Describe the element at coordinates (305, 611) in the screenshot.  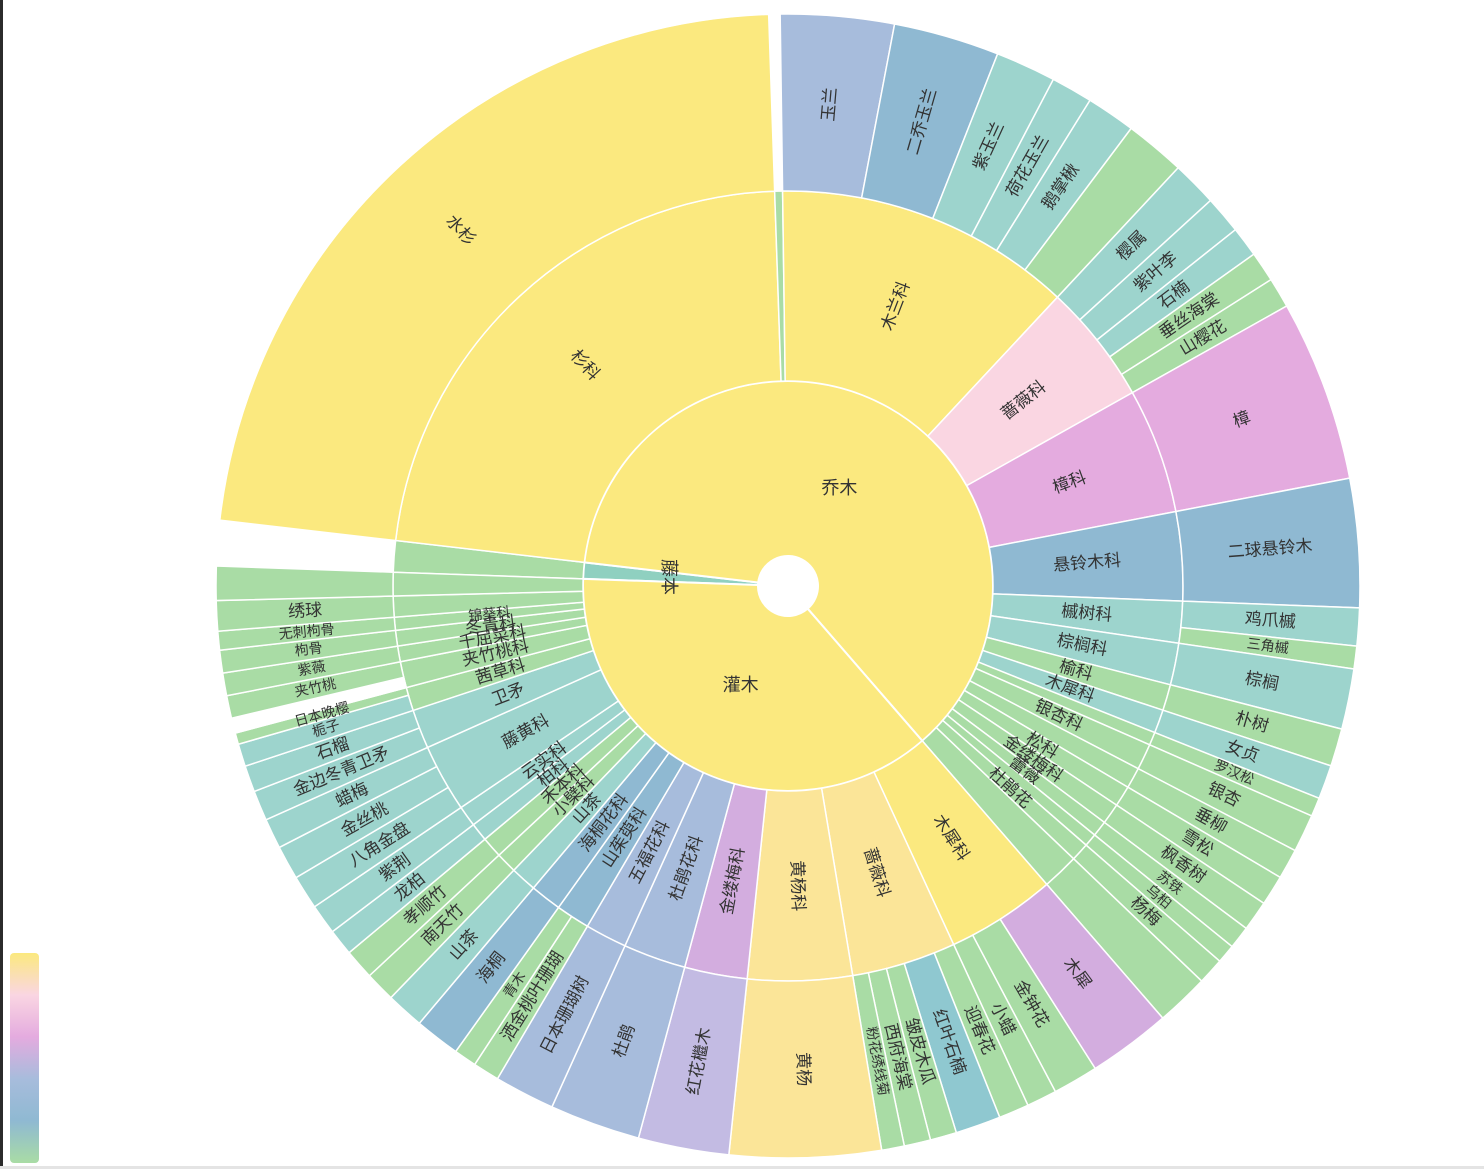
I see `sector-label: 绣球` at that location.